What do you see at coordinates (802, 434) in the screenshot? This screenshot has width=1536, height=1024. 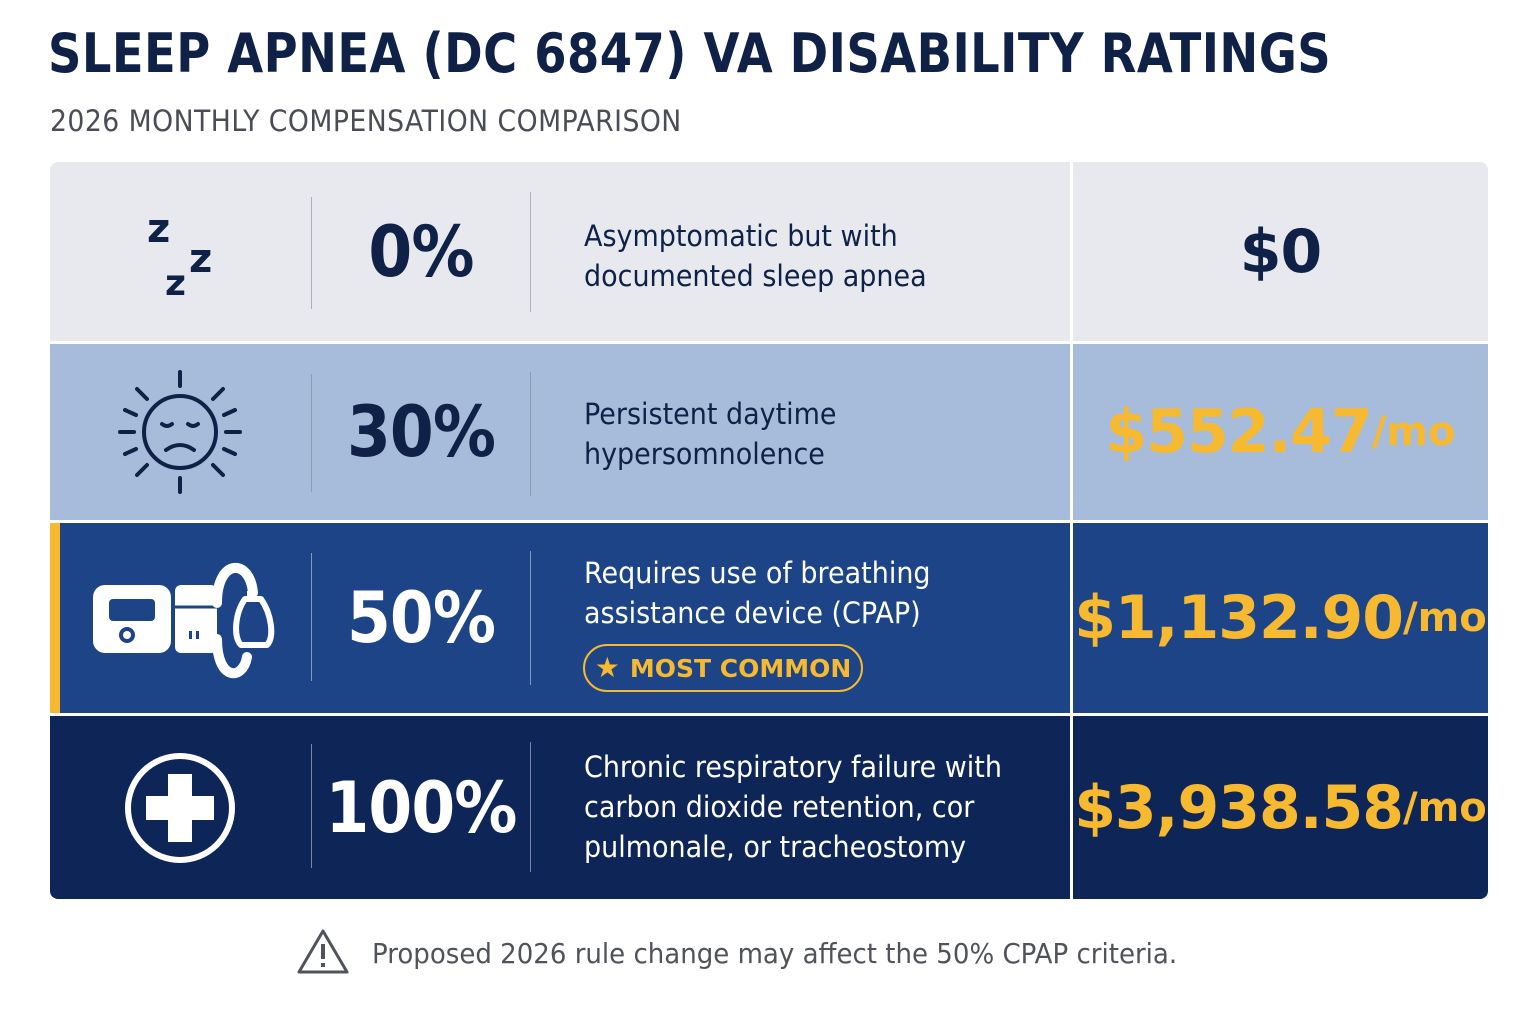 I see `rating-description: Persistent daytime hypersomnolence` at bounding box center [802, 434].